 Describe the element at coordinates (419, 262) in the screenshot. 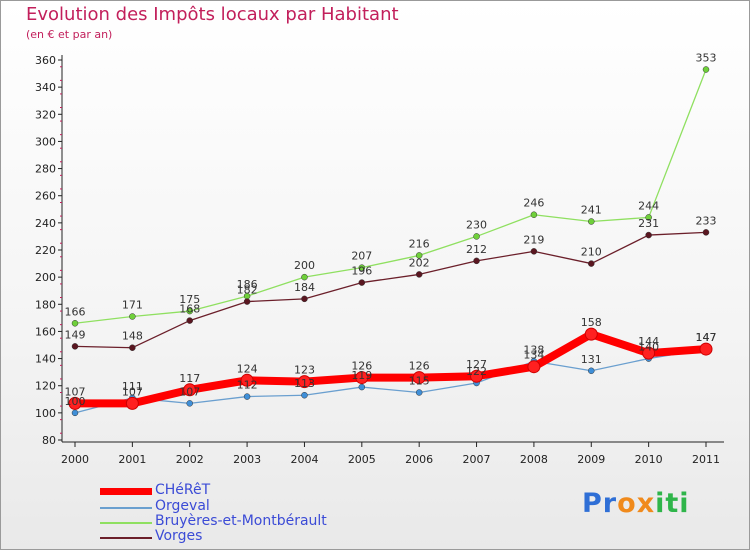

I see `data-label: 202` at that location.